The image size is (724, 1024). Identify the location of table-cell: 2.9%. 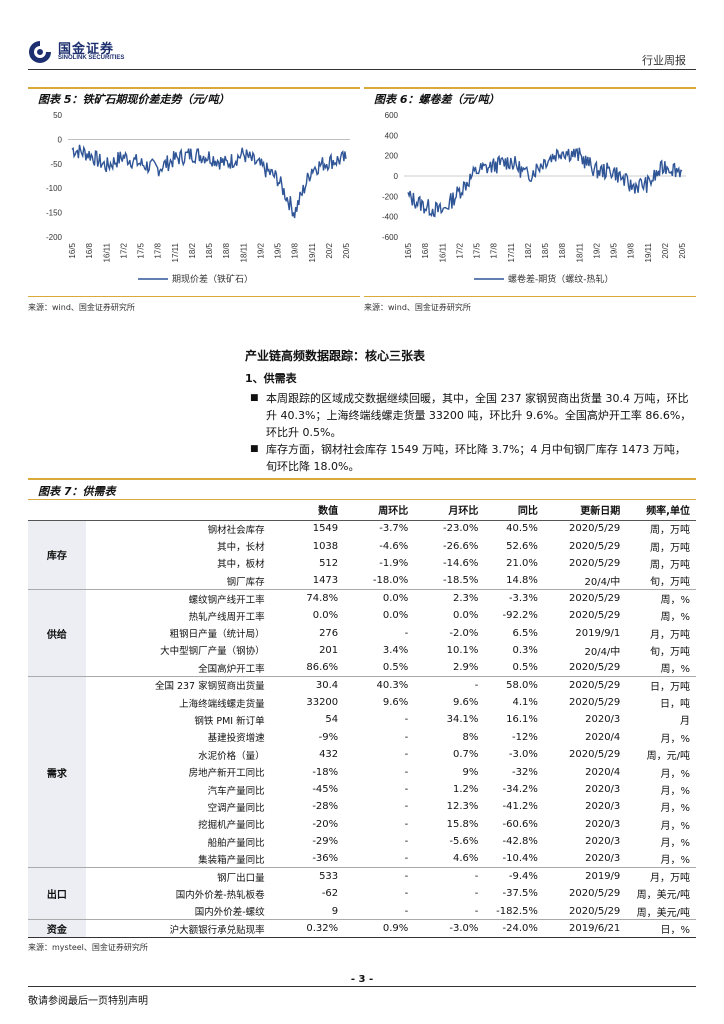
(449, 668).